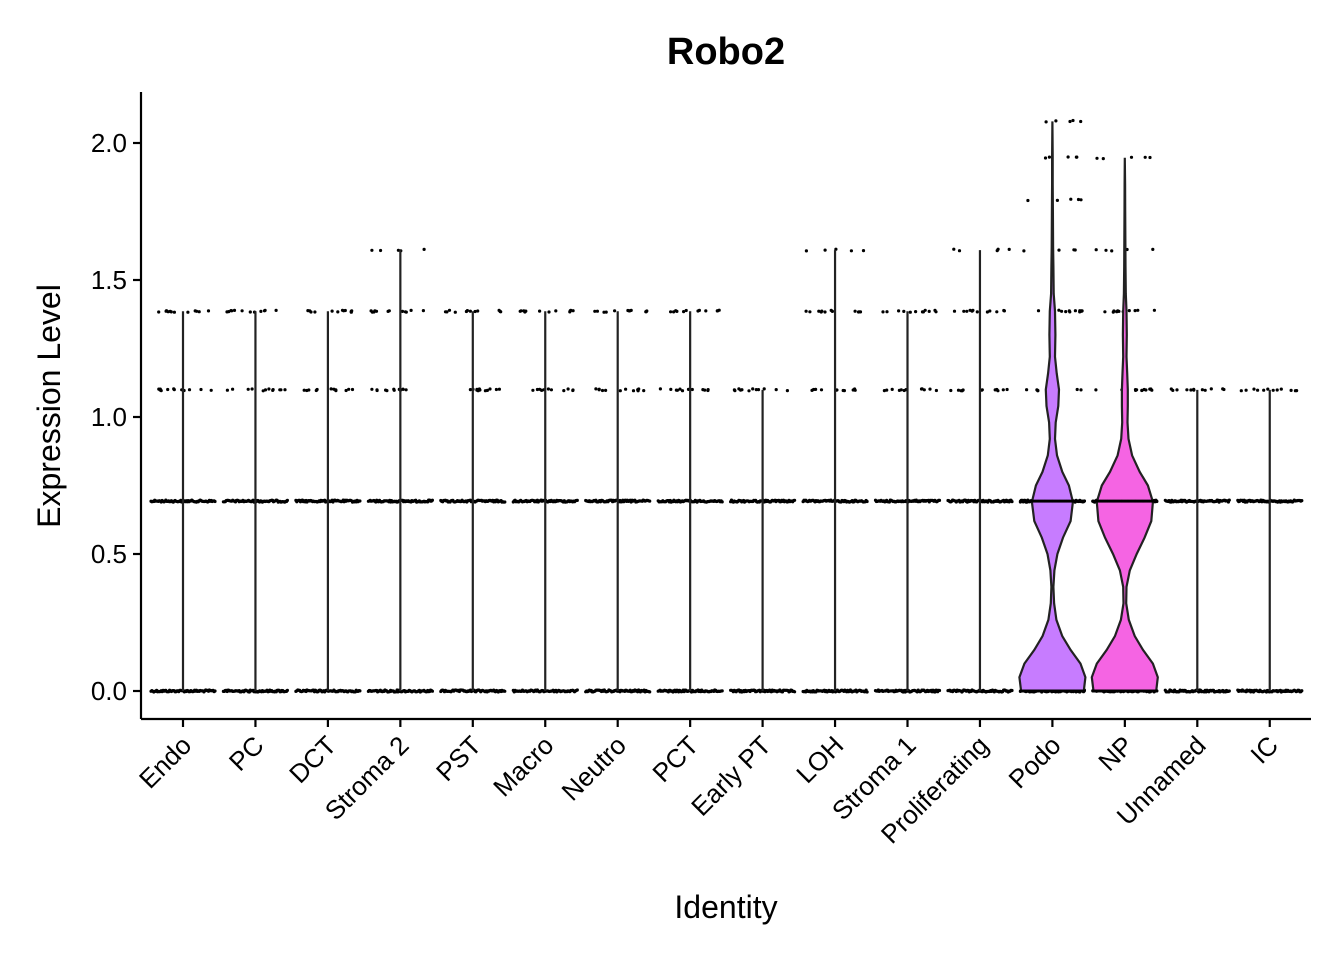  Describe the element at coordinates (594, 768) in the screenshot. I see `x-tick-label: Neutro` at that location.